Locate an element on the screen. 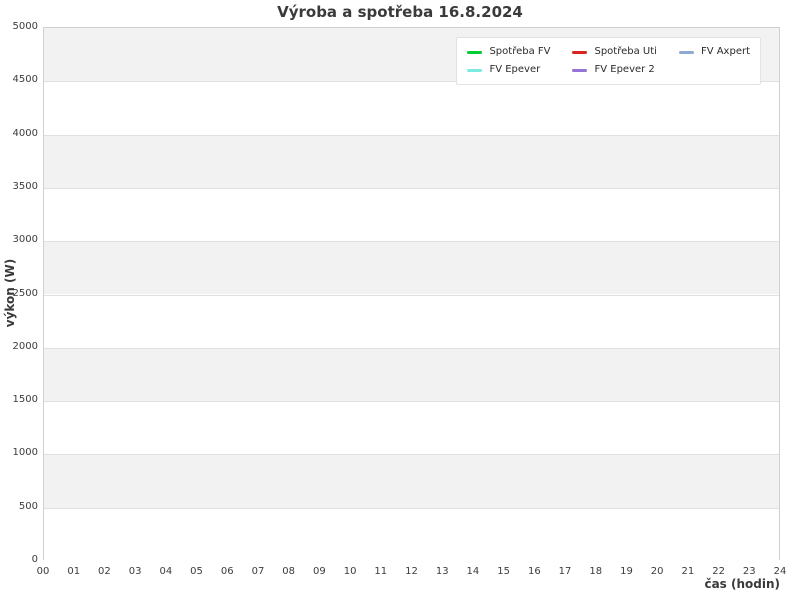 Image resolution: width=800 pixels, height=600 pixels. x-tick-label: 03 is located at coordinates (135, 571).